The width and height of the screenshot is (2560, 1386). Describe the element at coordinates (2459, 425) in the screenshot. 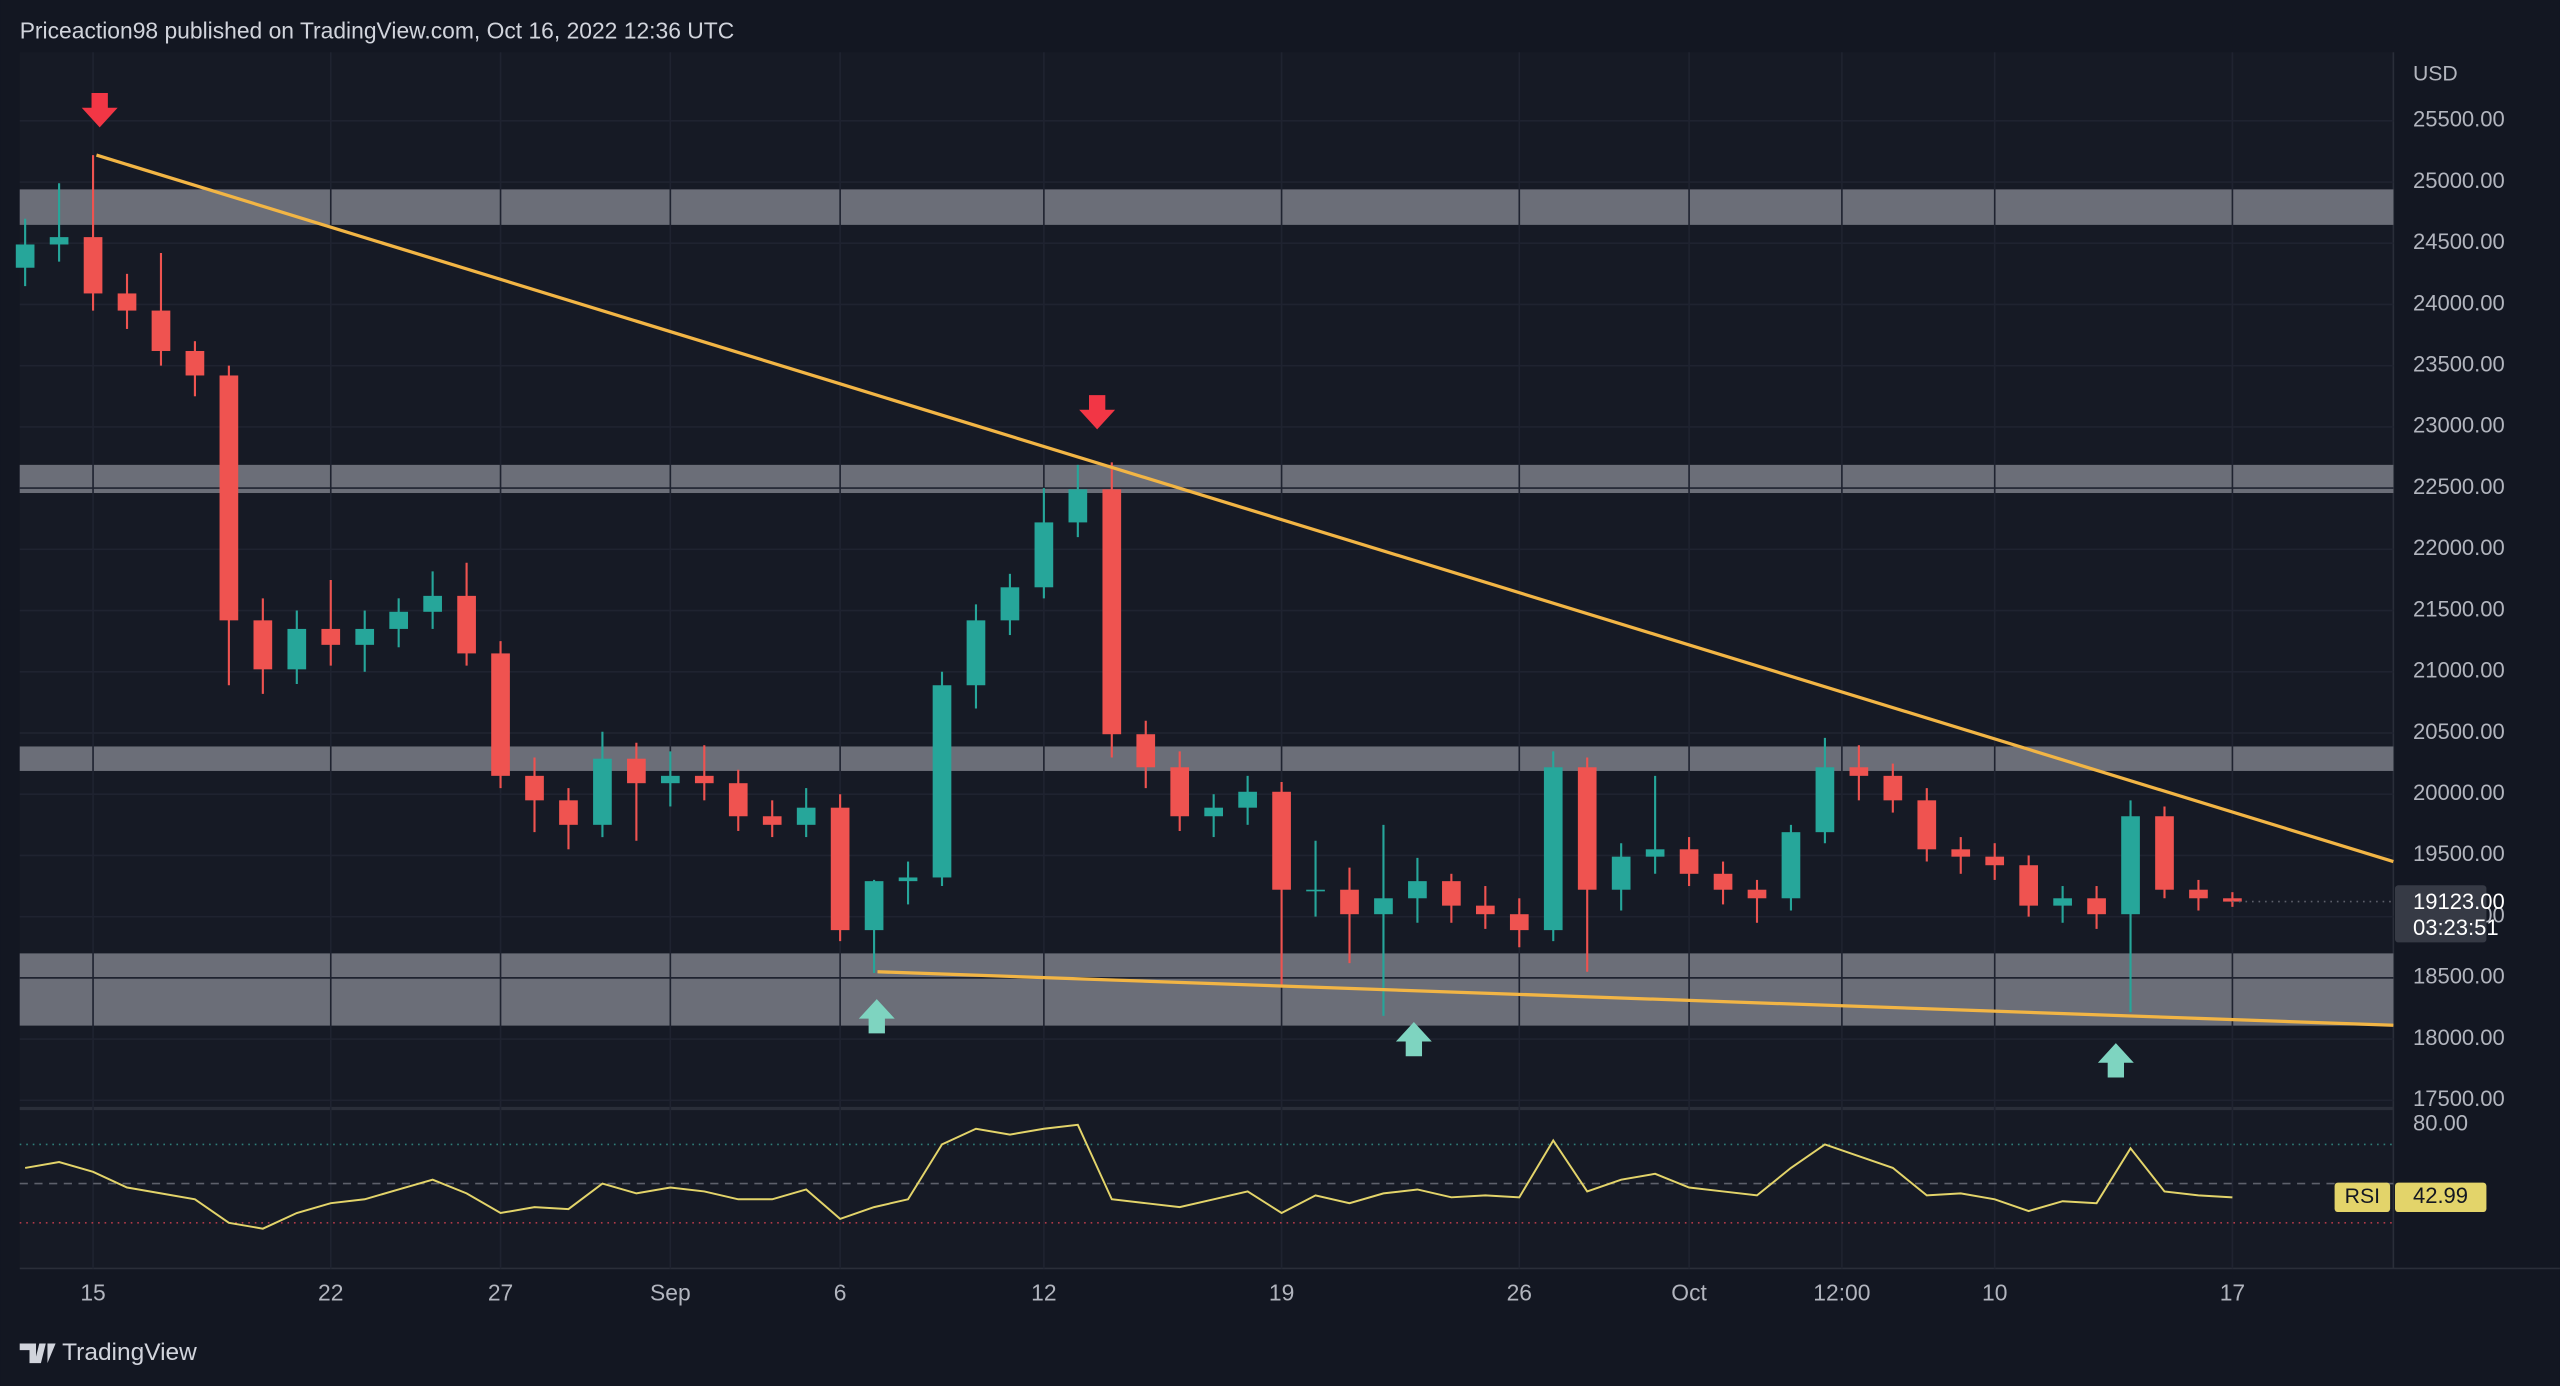

I see `y-tick-label: 23000.00` at that location.